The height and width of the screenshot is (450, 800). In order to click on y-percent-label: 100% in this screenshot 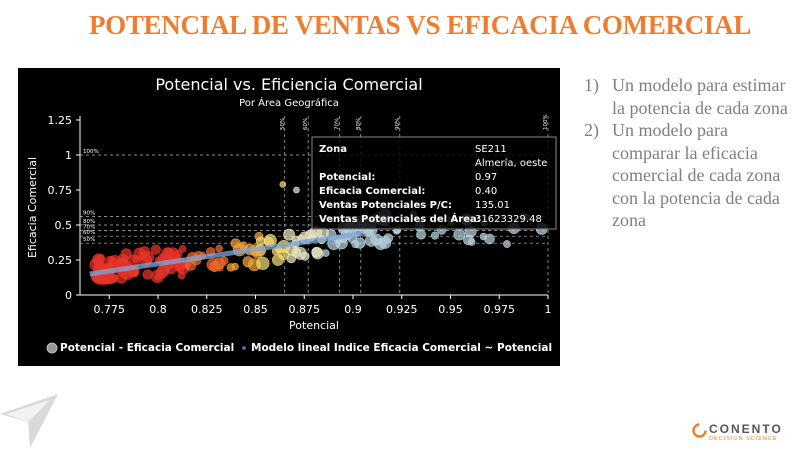, I will do `click(91, 152)`.